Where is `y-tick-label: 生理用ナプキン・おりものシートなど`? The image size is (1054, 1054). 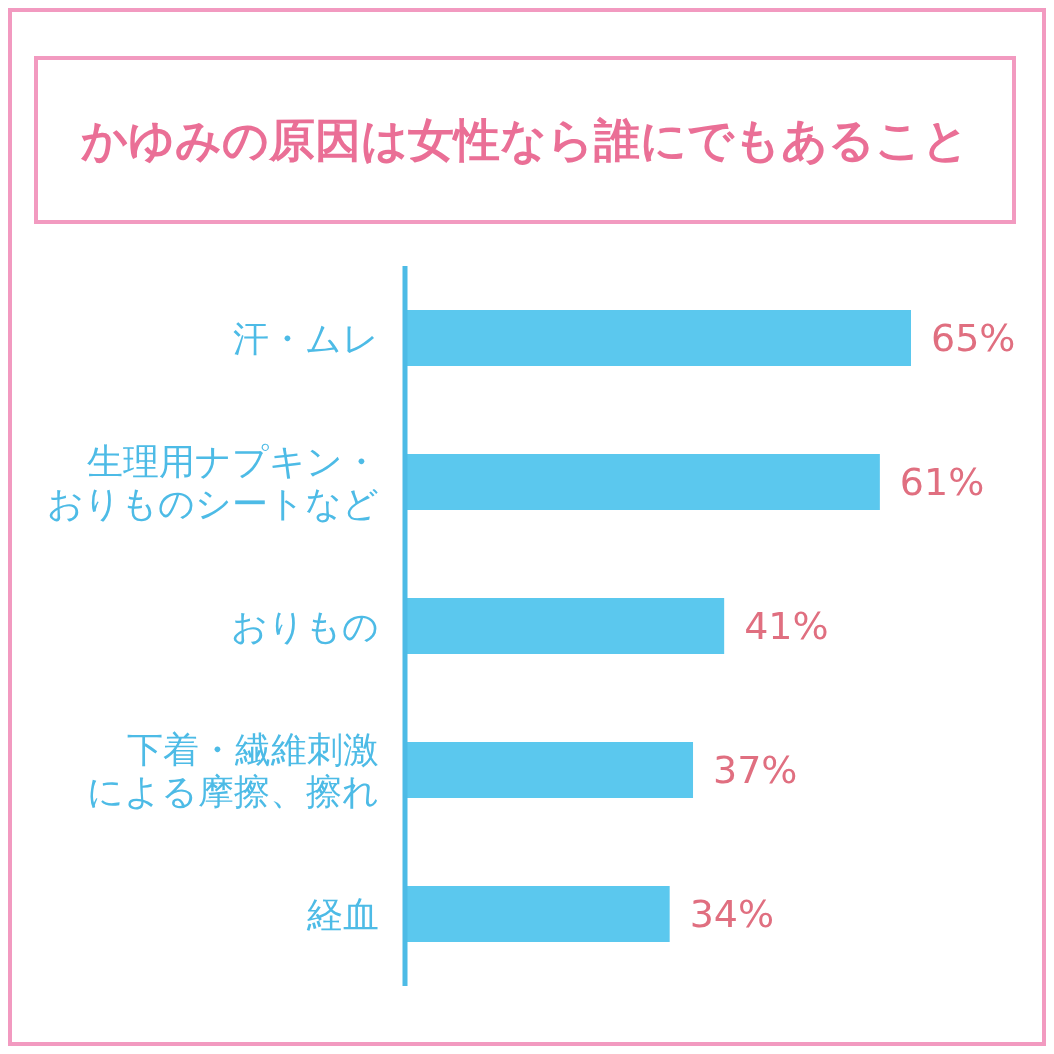 y-tick-label: 生理用ナプキン・おりものシートなど is located at coordinates (213, 482).